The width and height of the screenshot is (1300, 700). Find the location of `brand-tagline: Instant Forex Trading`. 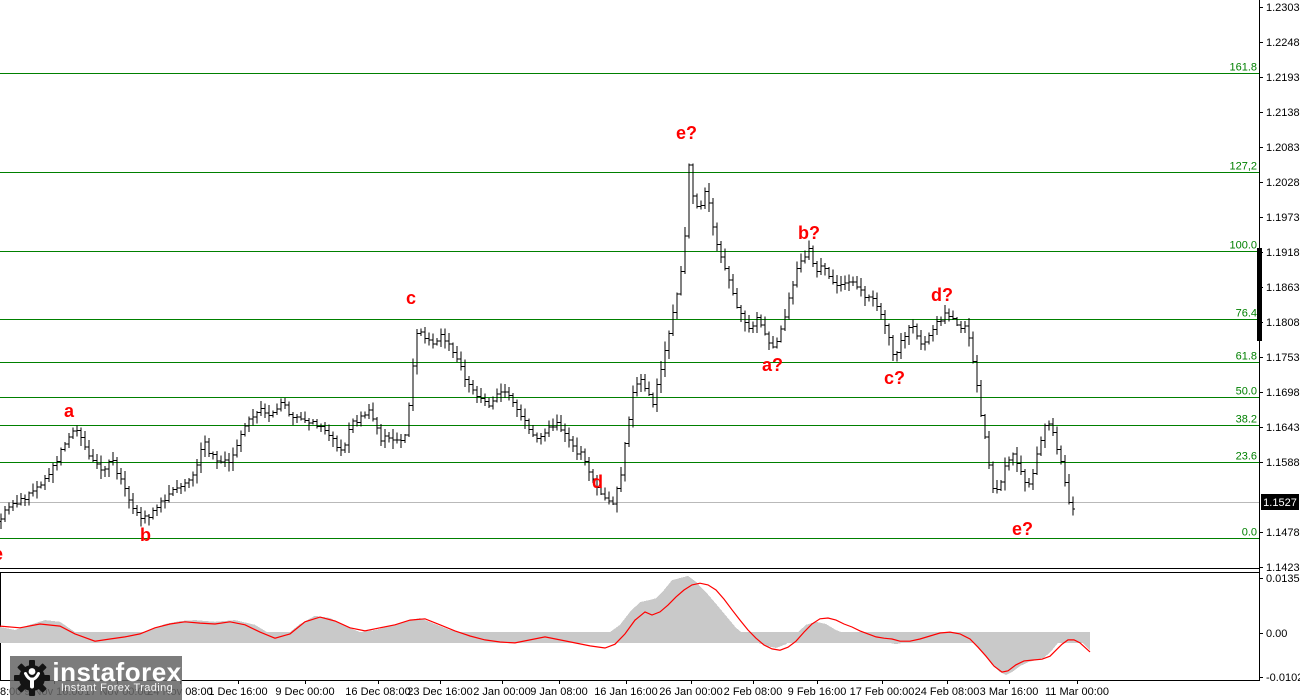

brand-tagline: Instant Forex Trading is located at coordinates (117, 688).